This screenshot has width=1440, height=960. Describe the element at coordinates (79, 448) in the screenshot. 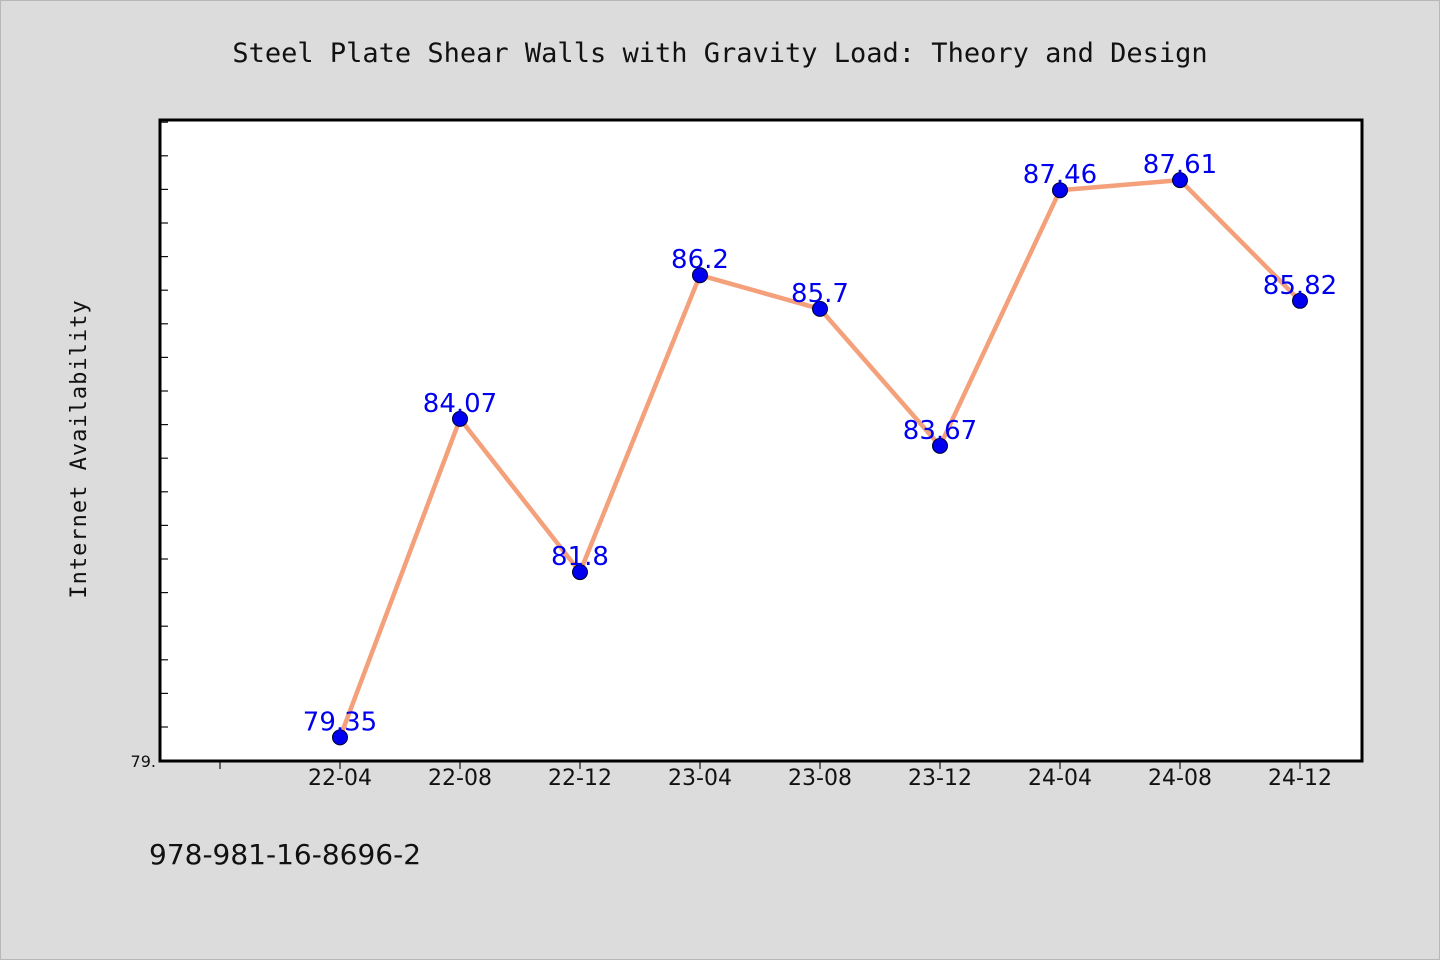

I see `y-axis-label: Internet Availability` at that location.